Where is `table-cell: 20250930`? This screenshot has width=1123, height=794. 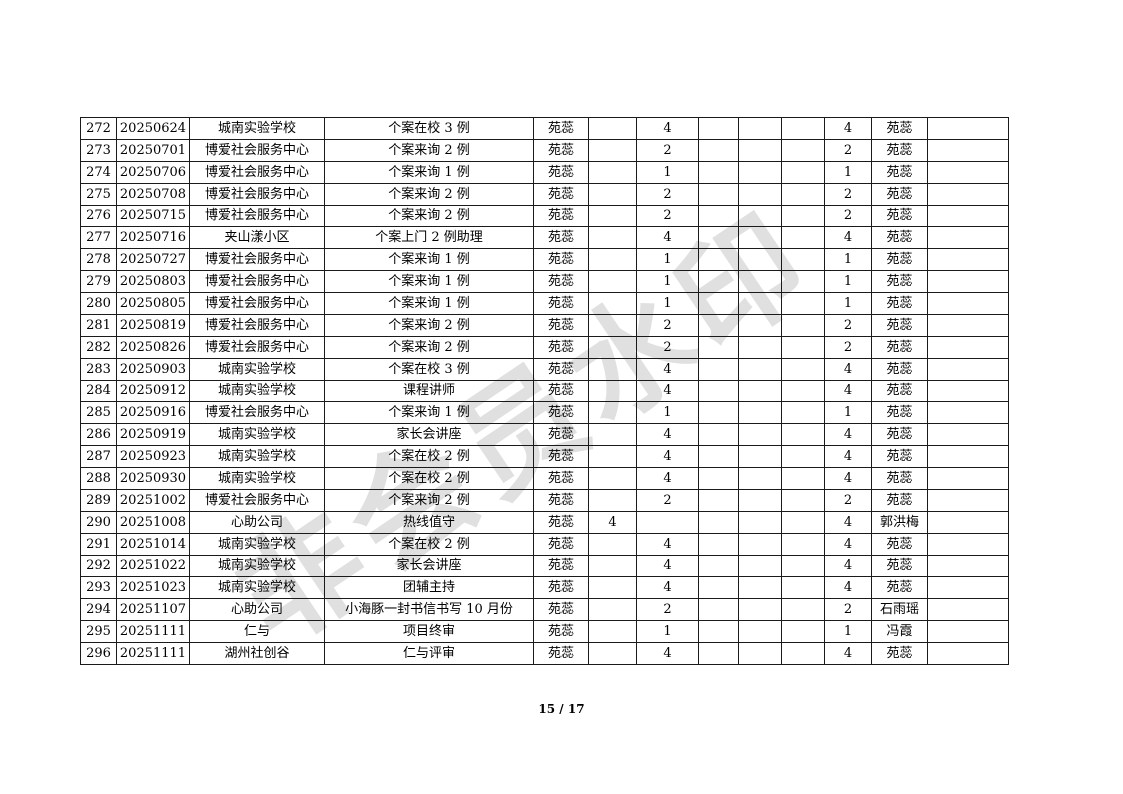 table-cell: 20250930 is located at coordinates (153, 478).